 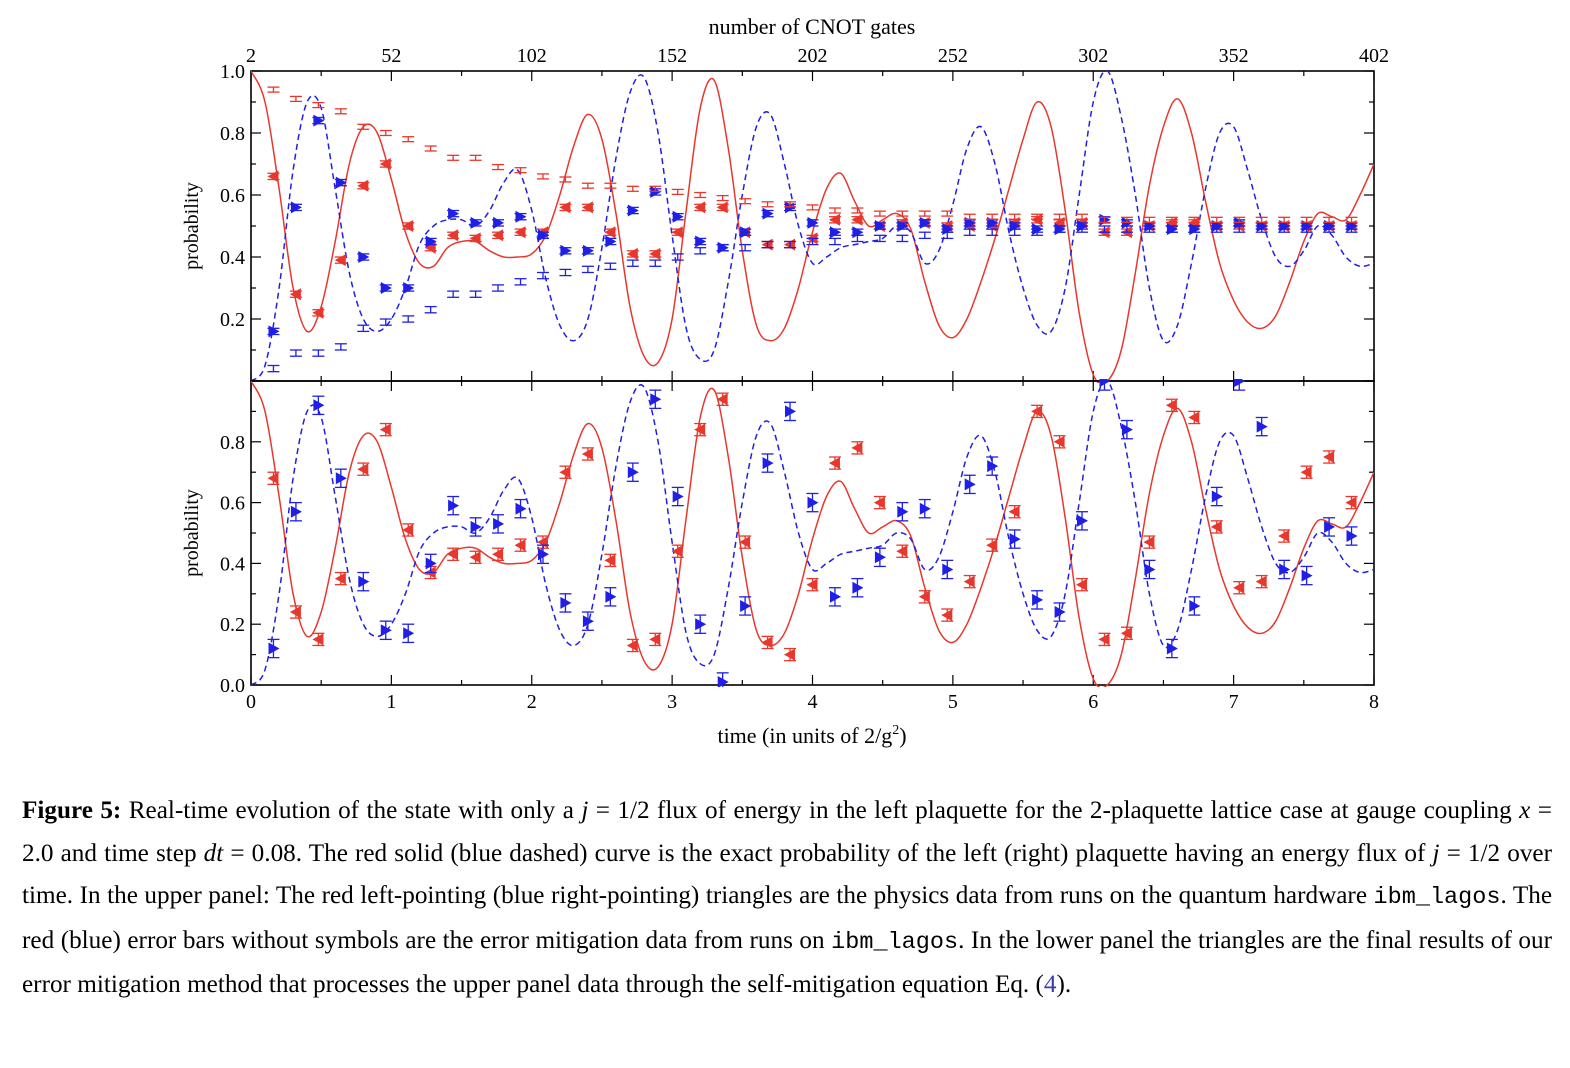 What do you see at coordinates (1050, 985) in the screenshot?
I see `equation-reference-link: 4` at bounding box center [1050, 985].